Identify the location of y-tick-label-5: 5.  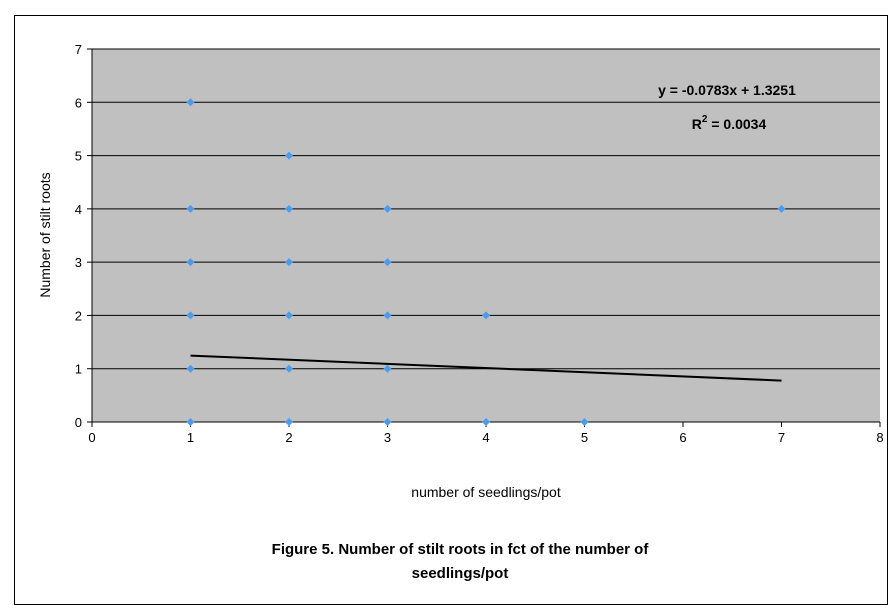
(78, 156).